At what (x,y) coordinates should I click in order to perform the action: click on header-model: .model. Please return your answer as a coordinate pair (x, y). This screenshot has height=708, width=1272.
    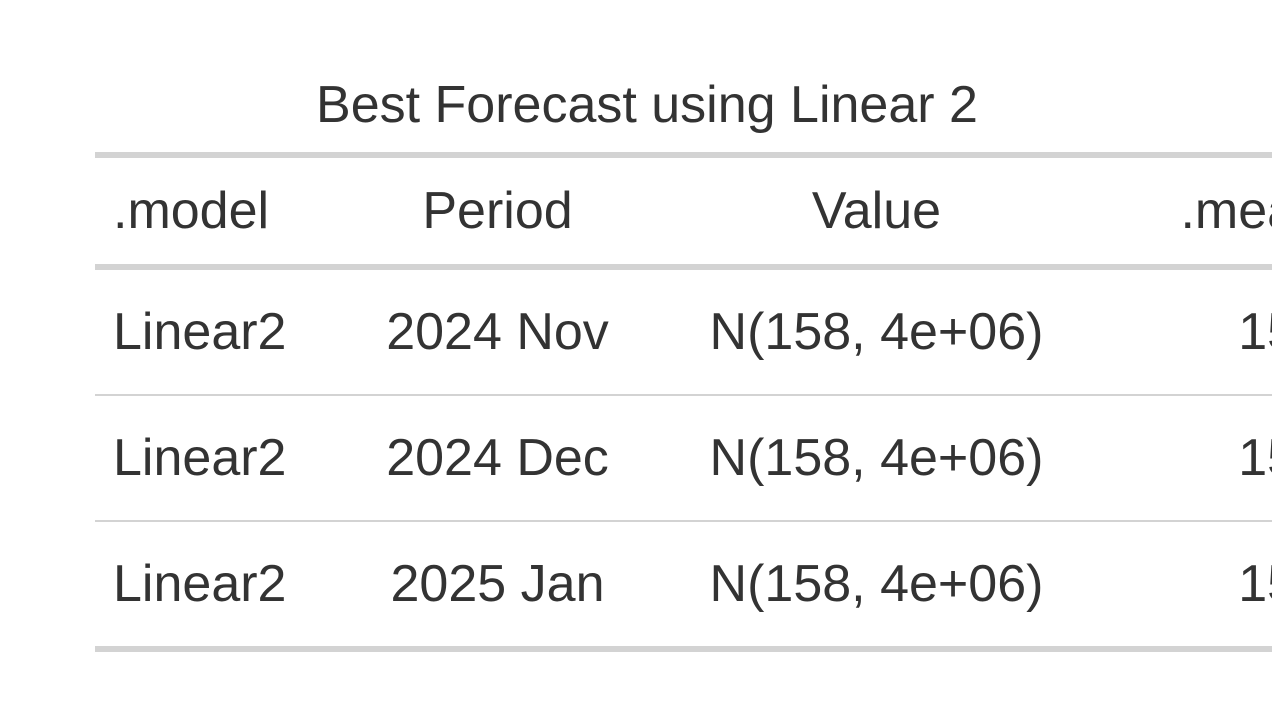
    Looking at the image, I should click on (191, 211).